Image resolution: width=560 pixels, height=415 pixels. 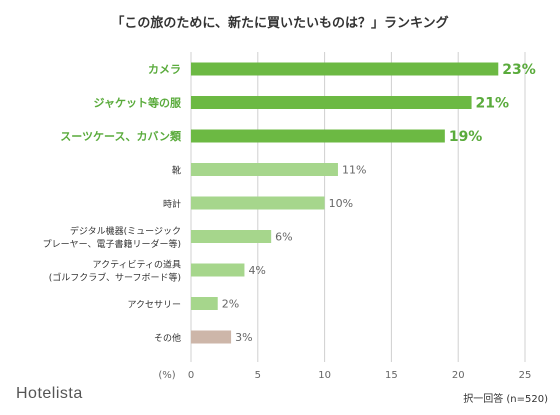 I want to click on data-label: 3%, so click(x=243, y=337).